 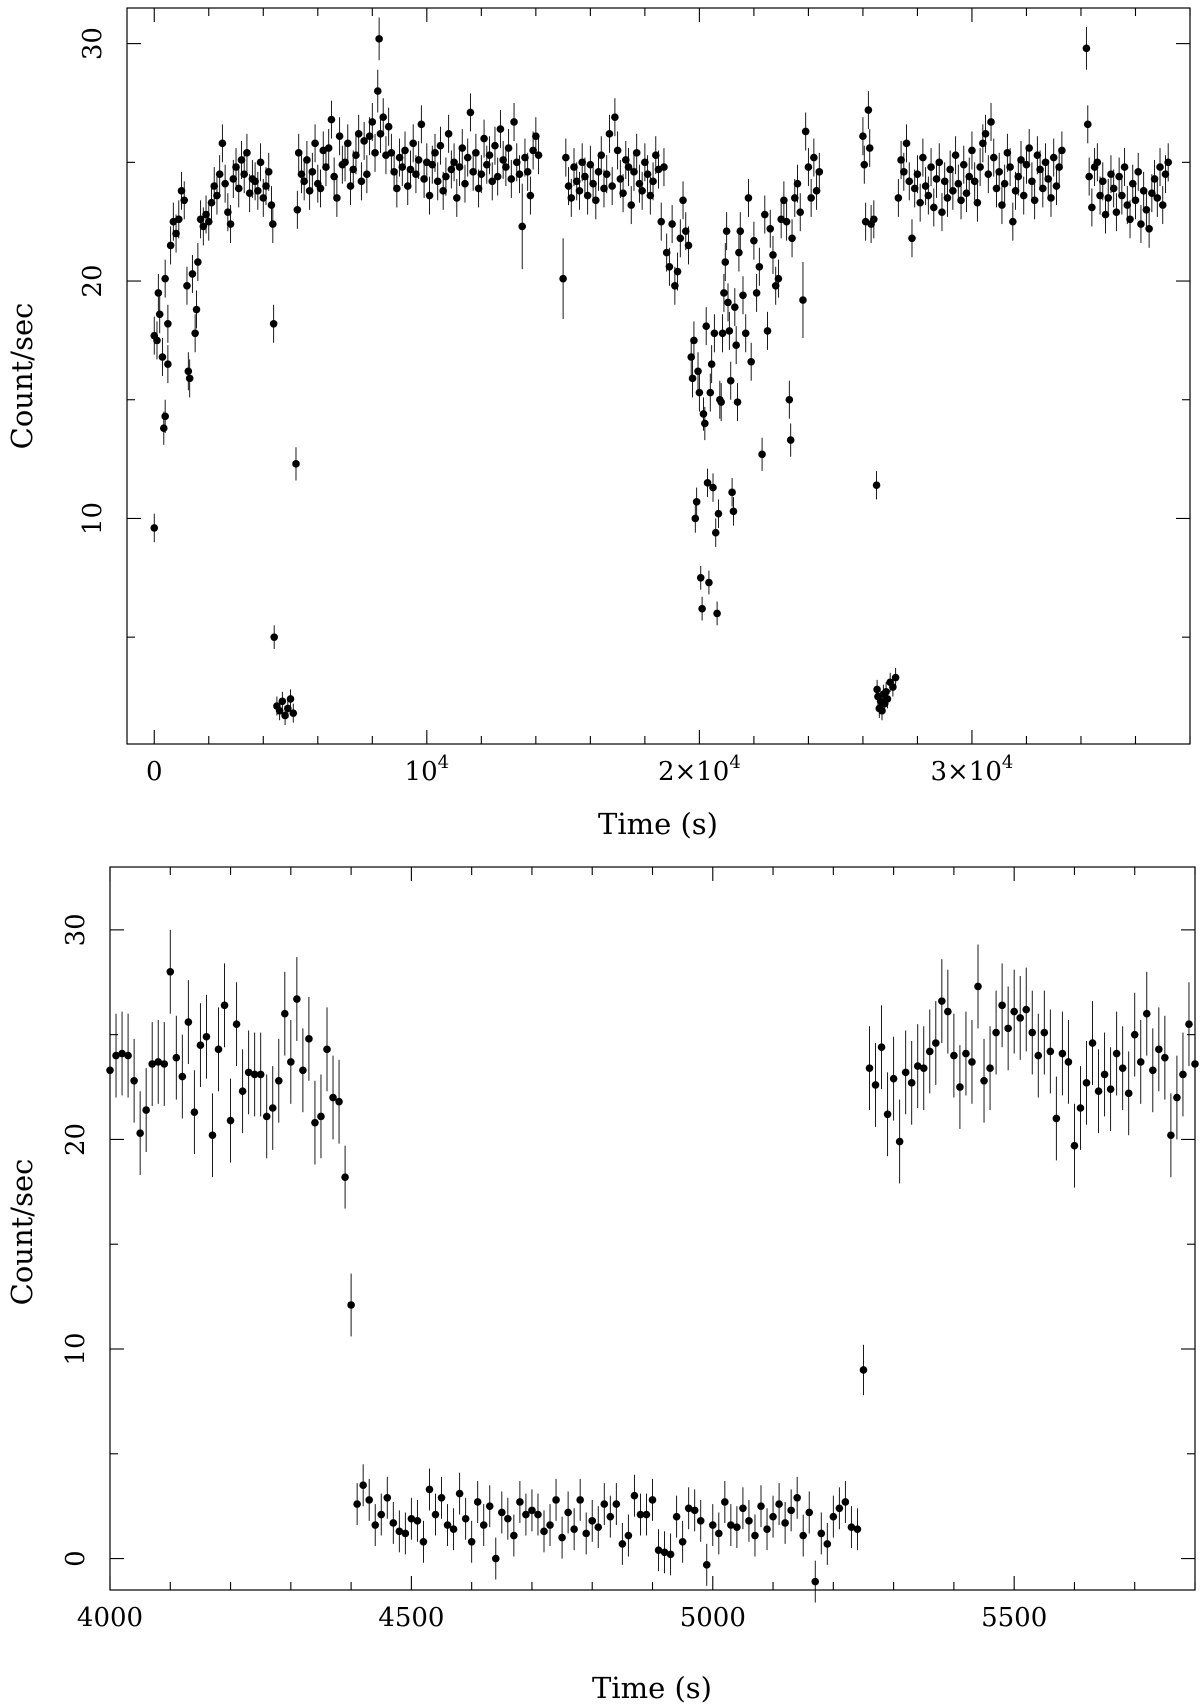 What do you see at coordinates (154, 772) in the screenshot?
I see `top-panel-x-tick-label: 0` at bounding box center [154, 772].